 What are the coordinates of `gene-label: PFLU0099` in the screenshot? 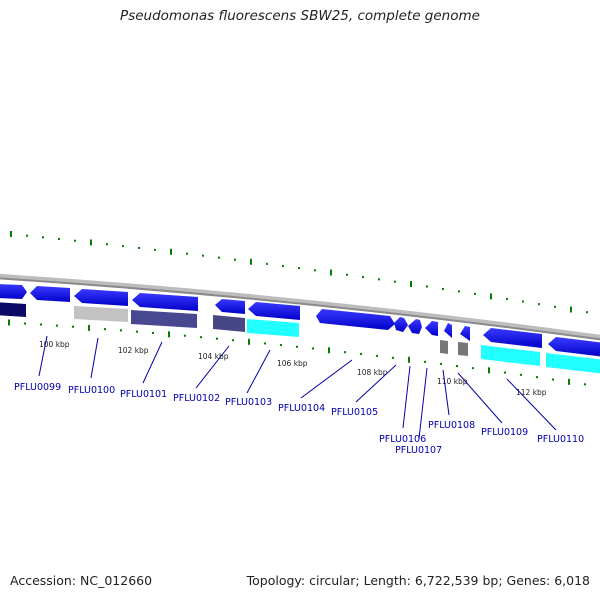 It's located at (37, 387).